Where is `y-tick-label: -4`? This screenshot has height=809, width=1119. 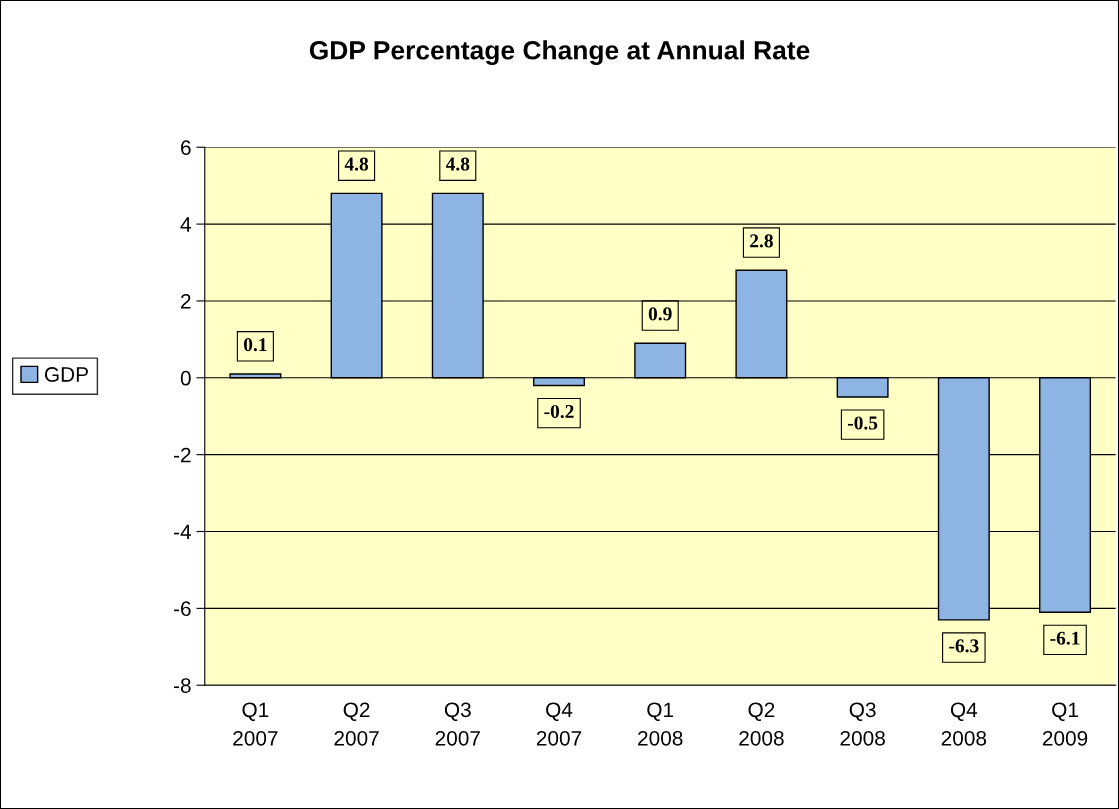
y-tick-label: -4 is located at coordinates (182, 532).